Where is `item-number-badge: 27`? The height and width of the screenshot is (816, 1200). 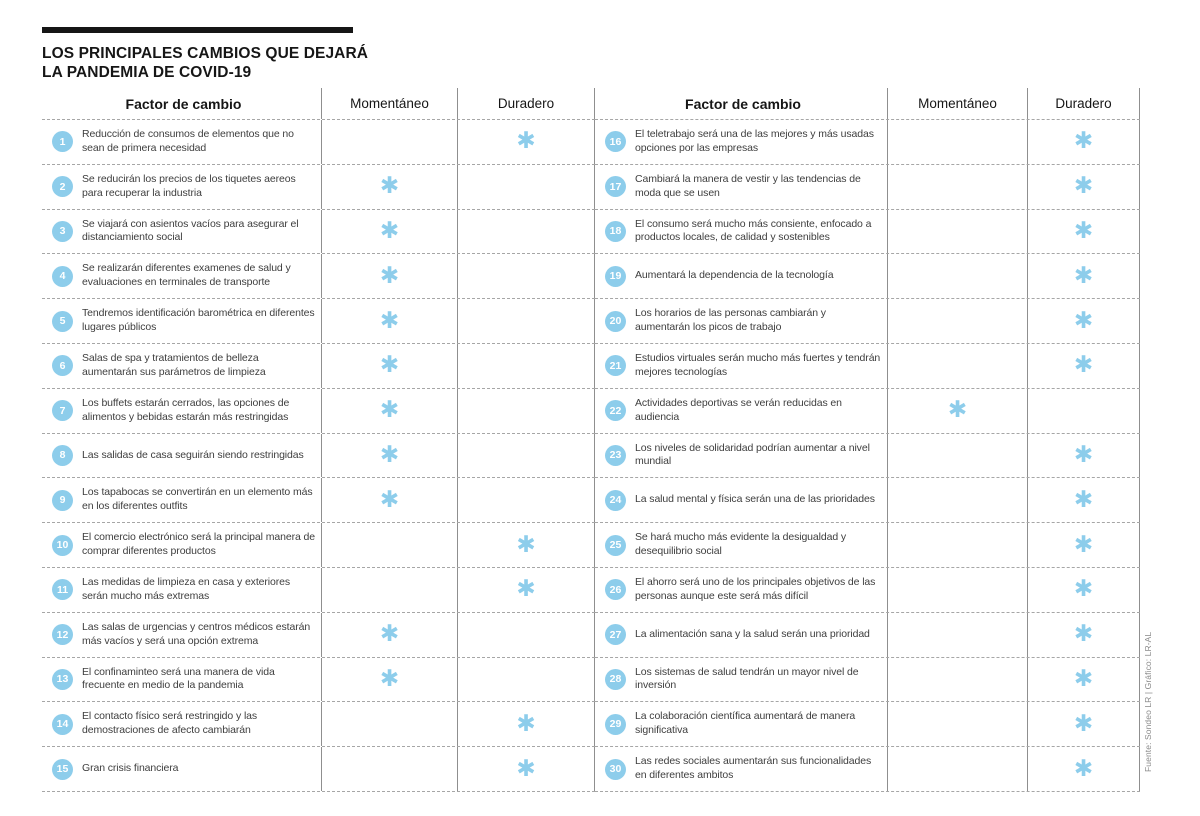
item-number-badge: 27 is located at coordinates (615, 635).